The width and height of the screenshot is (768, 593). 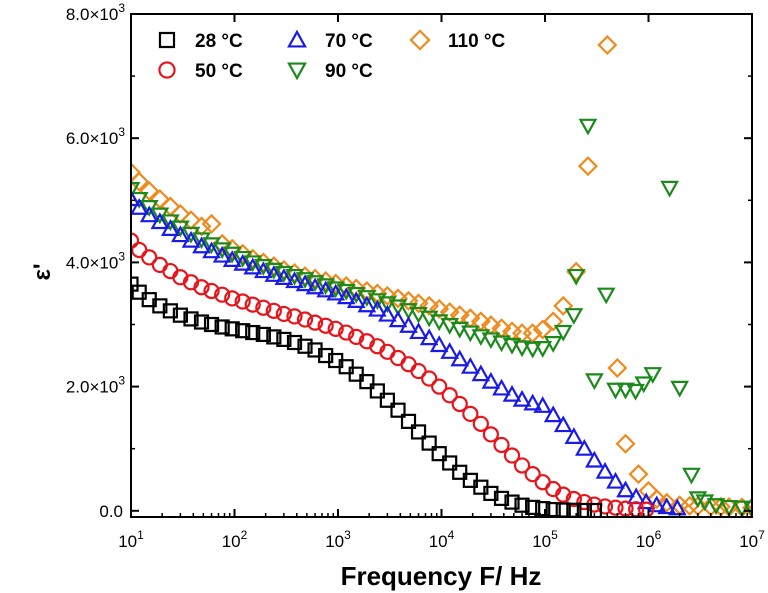 I want to click on x-tick-label: 10³, so click(x=338, y=539).